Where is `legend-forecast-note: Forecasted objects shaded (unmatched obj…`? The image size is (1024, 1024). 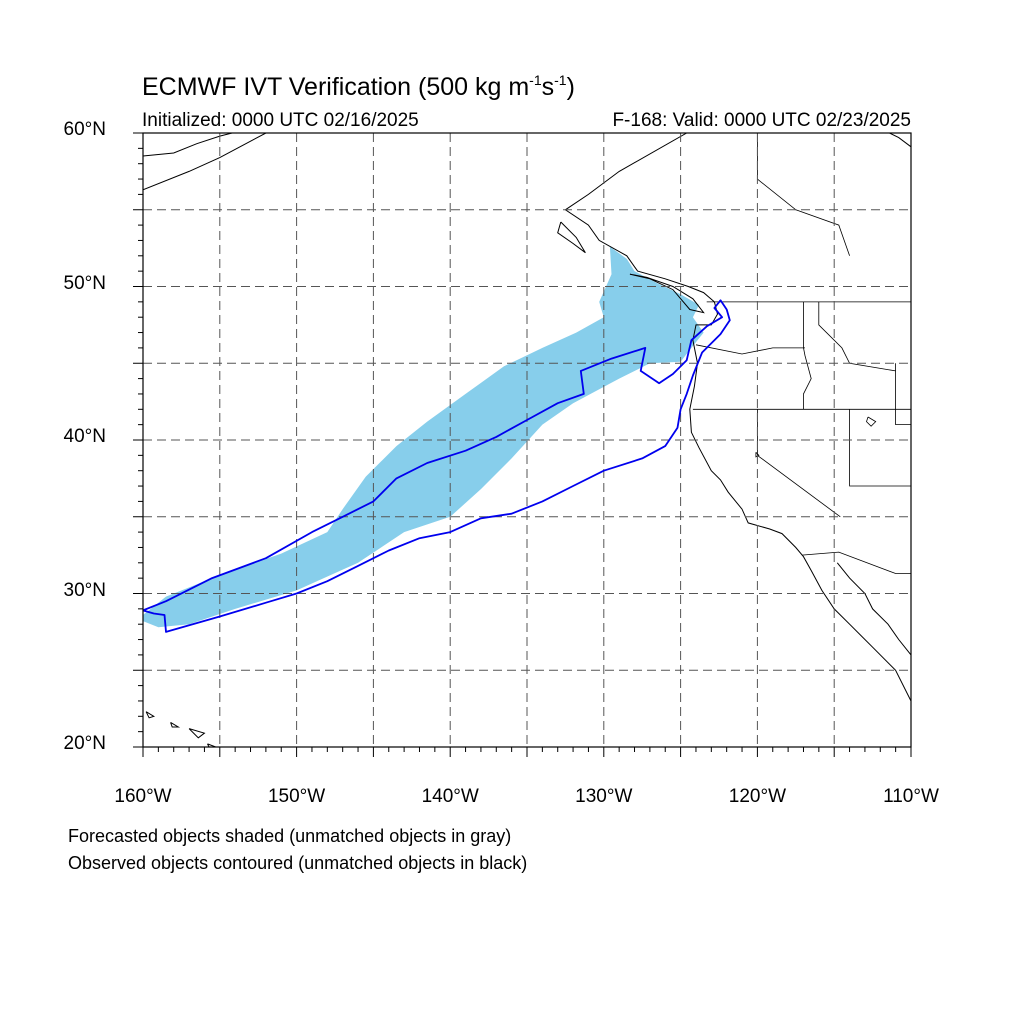 legend-forecast-note: Forecasted objects shaded (unmatched obj… is located at coordinates (290, 836).